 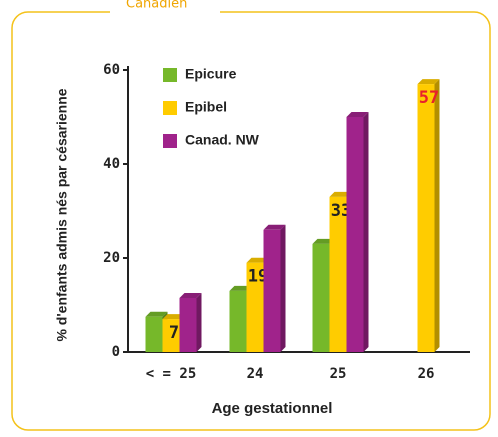 What do you see at coordinates (111, 70) in the screenshot?
I see `y-tick-label: 60` at bounding box center [111, 70].